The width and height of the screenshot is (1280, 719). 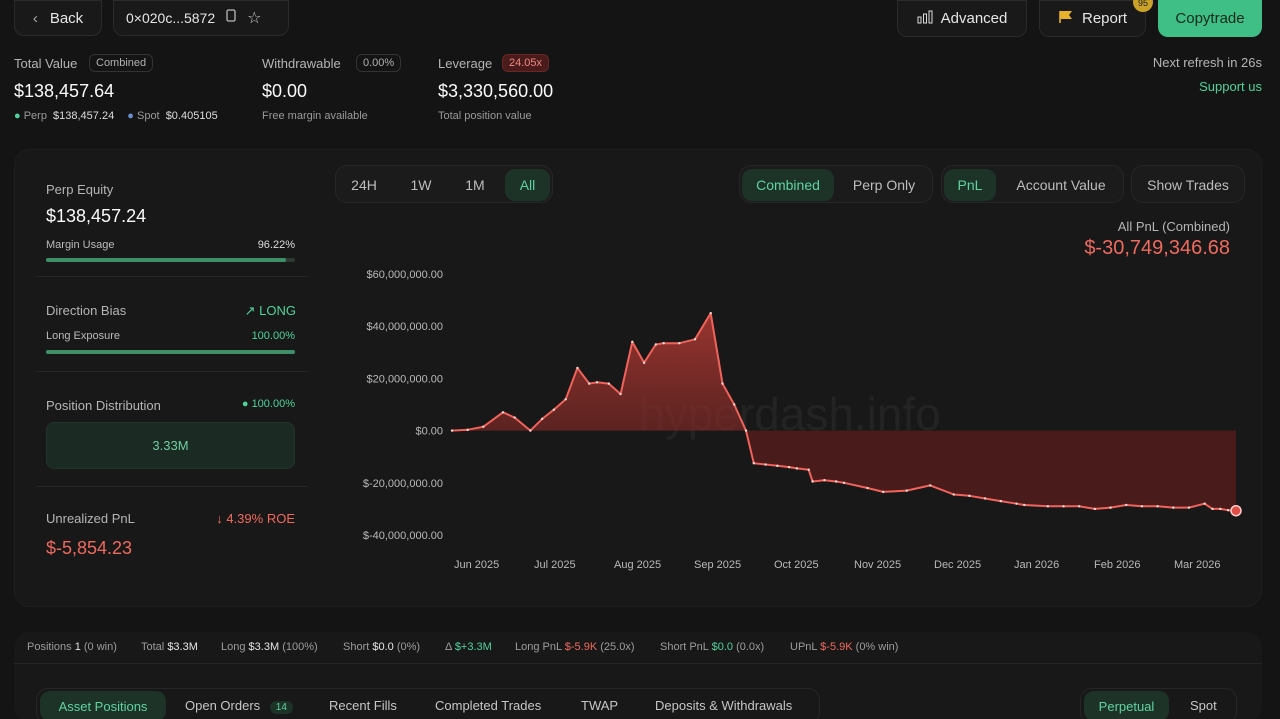 What do you see at coordinates (1126, 705) in the screenshot?
I see `tab-perpetual: Perpetual` at bounding box center [1126, 705].